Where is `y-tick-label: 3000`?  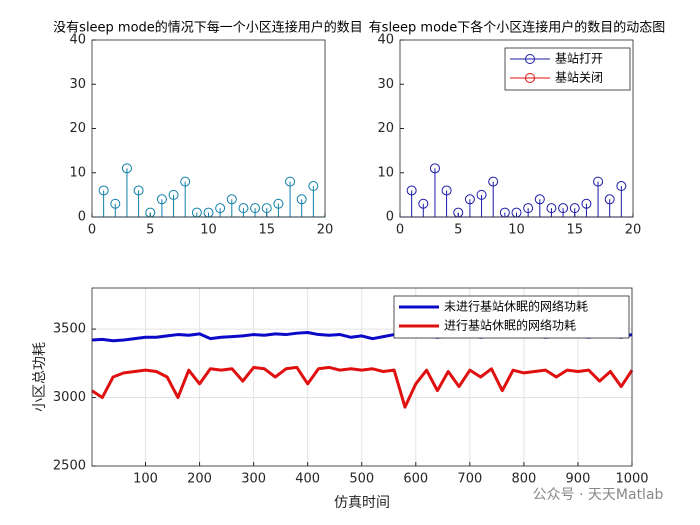
y-tick-label: 3000 is located at coordinates (69, 397).